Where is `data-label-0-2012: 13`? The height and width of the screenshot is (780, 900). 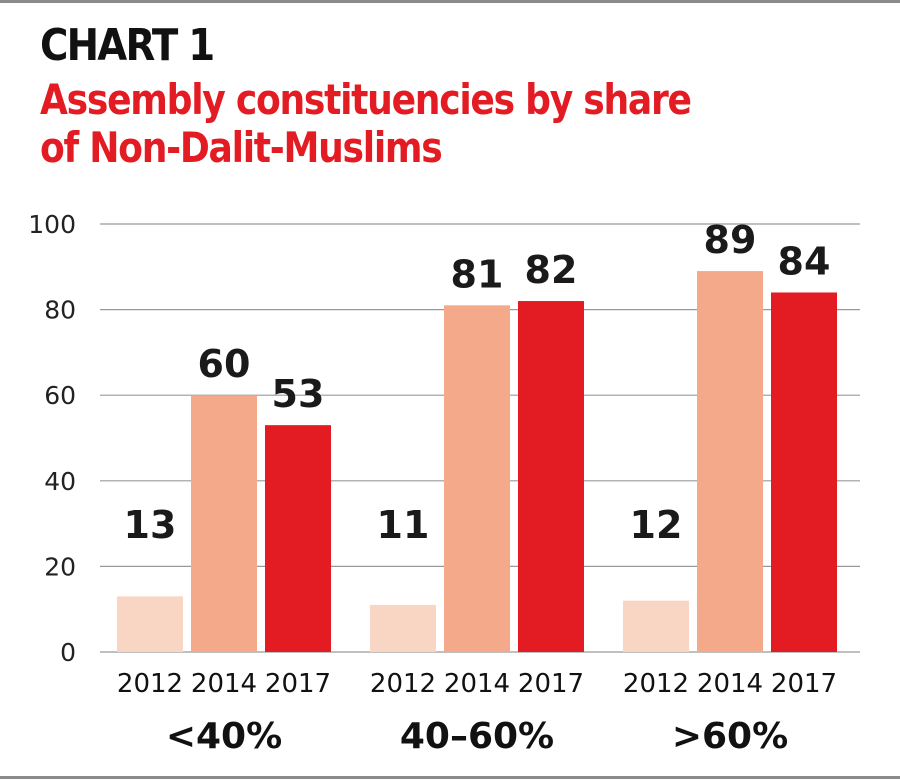
data-label-0-2012: 13 is located at coordinates (150, 525).